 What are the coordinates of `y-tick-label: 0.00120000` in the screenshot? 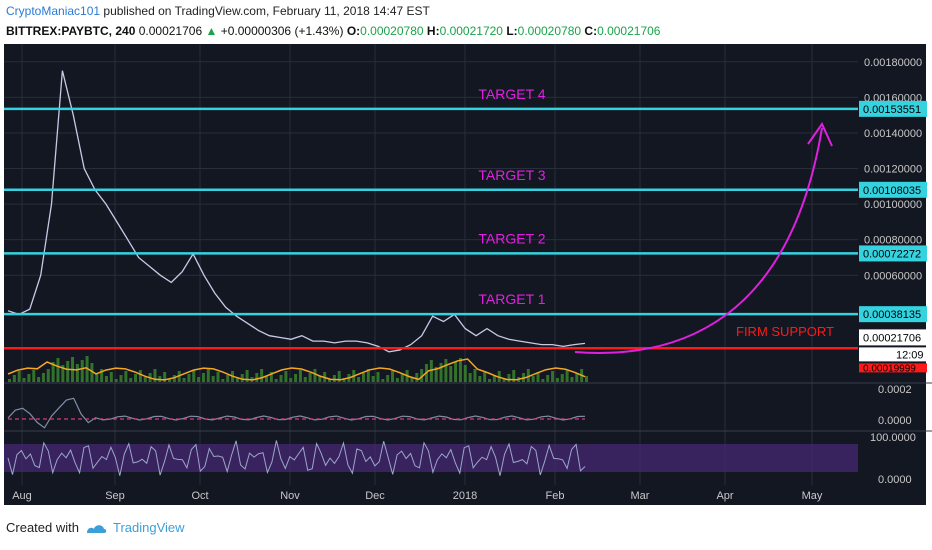 It's located at (893, 170).